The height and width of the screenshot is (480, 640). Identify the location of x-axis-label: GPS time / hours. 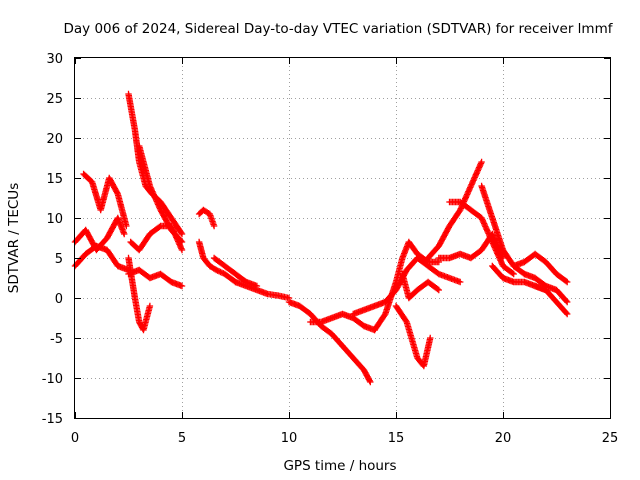
(339, 466).